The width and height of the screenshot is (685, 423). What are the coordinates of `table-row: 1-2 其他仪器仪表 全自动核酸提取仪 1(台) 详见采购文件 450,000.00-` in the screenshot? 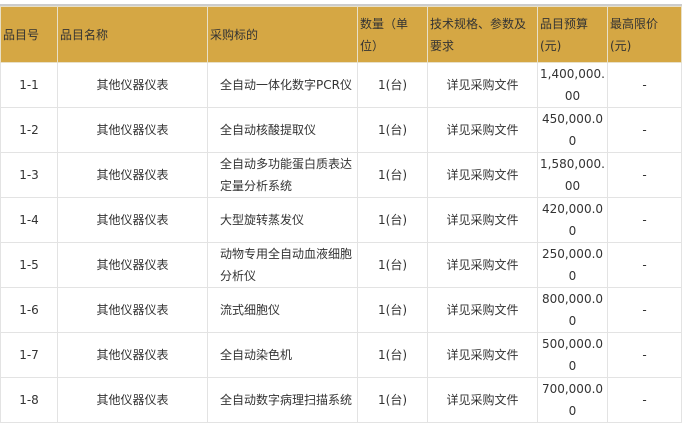 It's located at (341, 130).